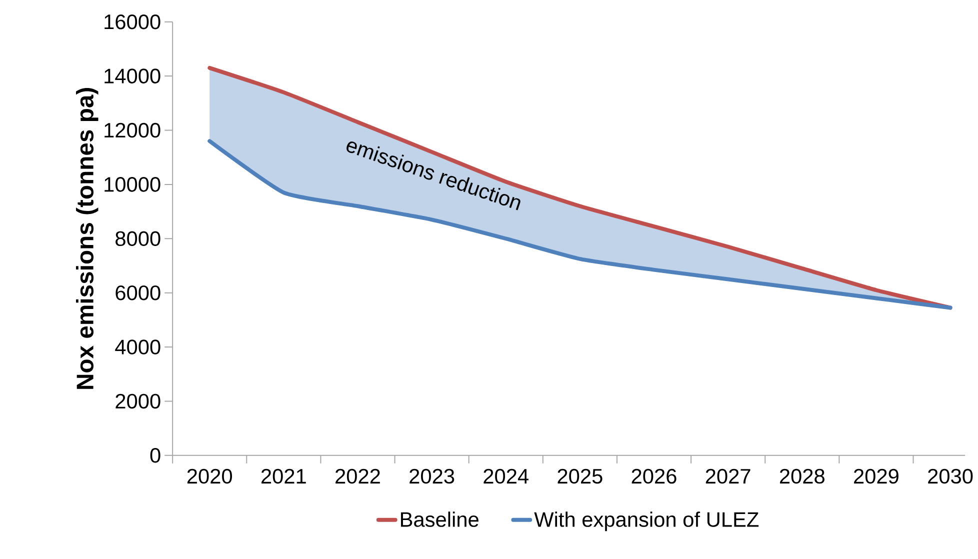  I want to click on x-tick-label: 2029, so click(876, 476).